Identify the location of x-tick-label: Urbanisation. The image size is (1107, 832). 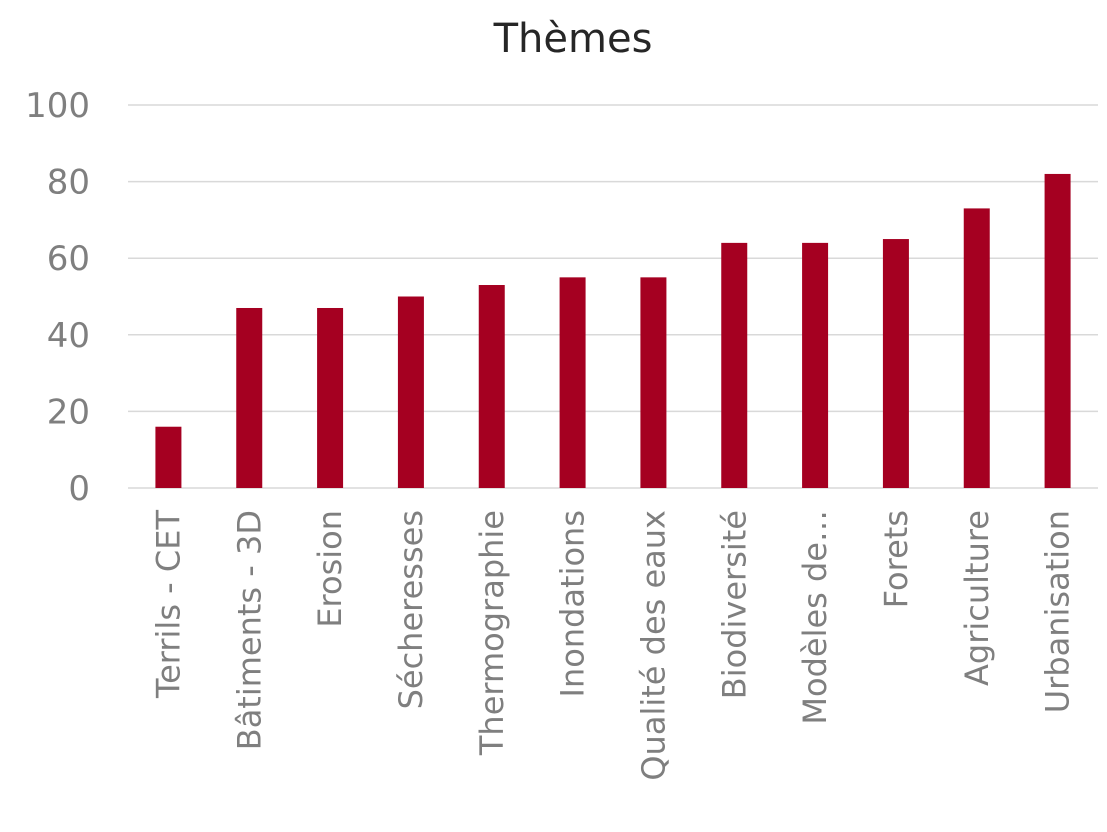
(1058, 611).